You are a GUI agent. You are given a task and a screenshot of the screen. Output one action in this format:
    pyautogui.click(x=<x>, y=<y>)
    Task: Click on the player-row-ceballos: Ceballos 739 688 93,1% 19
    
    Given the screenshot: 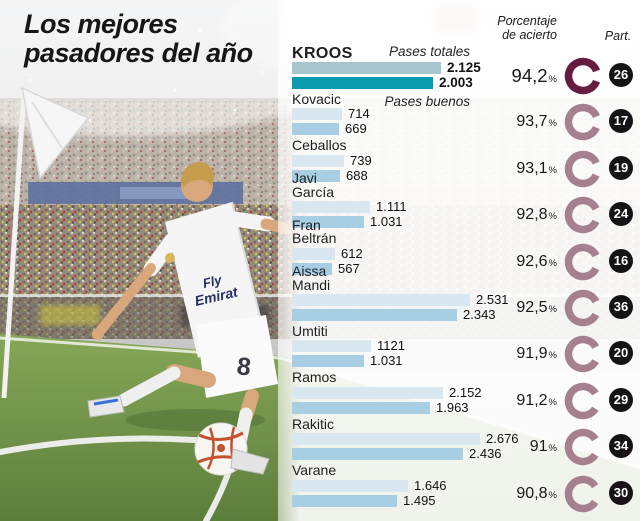 What is the action you would take?
    pyautogui.click(x=466, y=163)
    